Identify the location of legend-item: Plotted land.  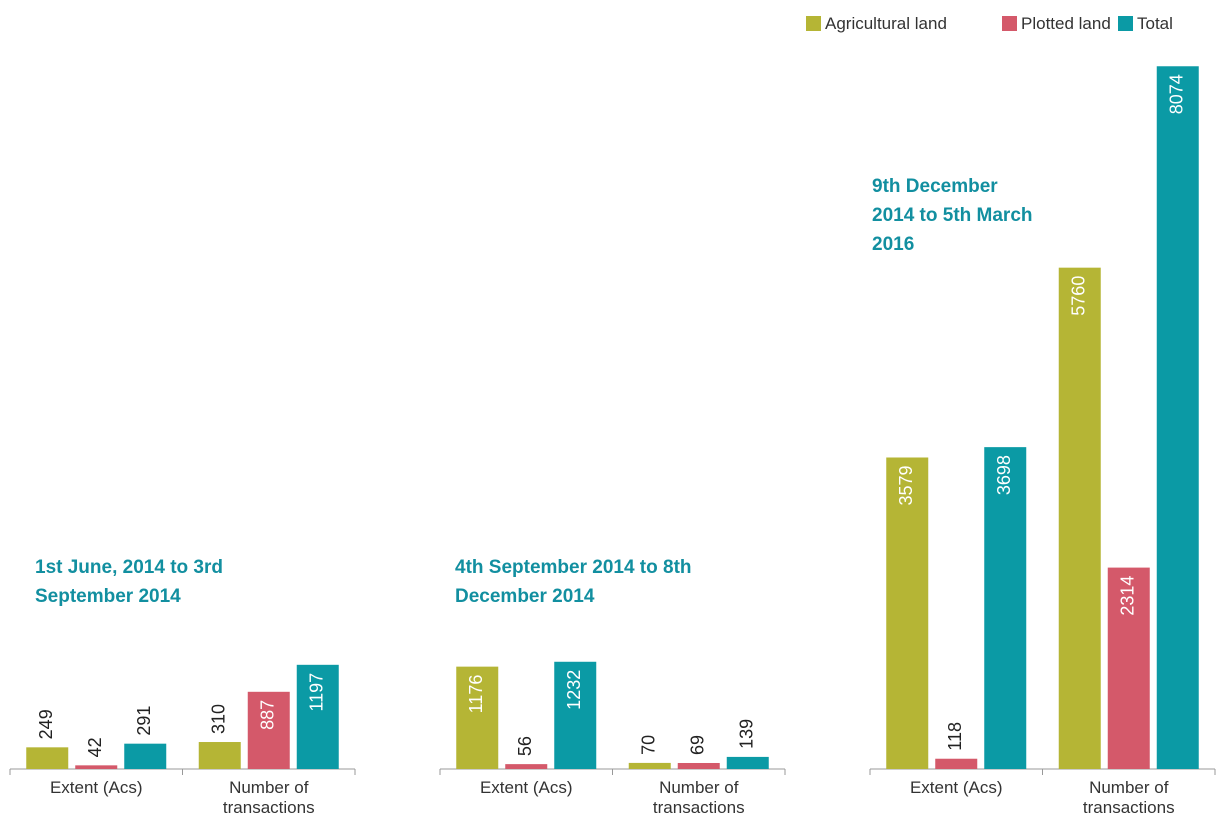
(1056, 24).